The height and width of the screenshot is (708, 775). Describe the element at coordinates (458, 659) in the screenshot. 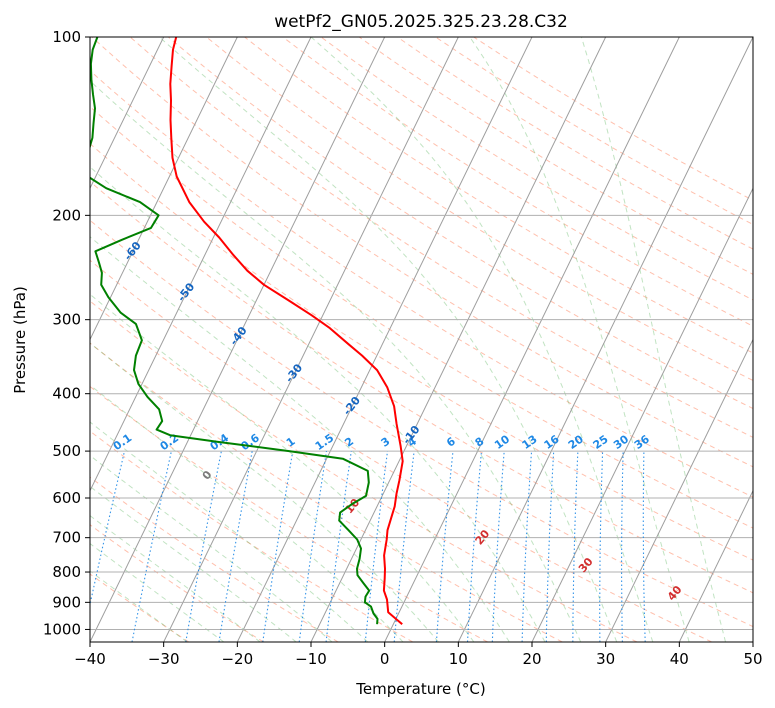

I see `x-tick-label: 10` at that location.